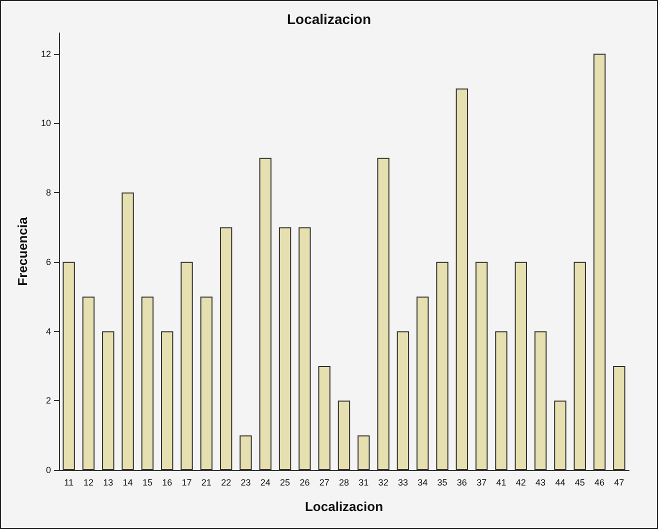  I want to click on x-tick-label: 34, so click(423, 483).